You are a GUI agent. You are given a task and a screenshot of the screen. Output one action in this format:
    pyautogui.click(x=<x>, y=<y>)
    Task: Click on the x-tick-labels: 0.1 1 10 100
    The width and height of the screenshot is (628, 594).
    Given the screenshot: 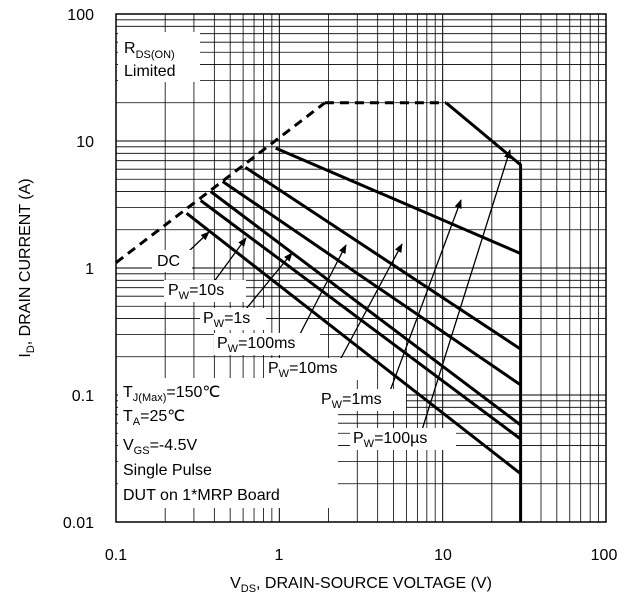 What is the action you would take?
    pyautogui.click(x=361, y=555)
    